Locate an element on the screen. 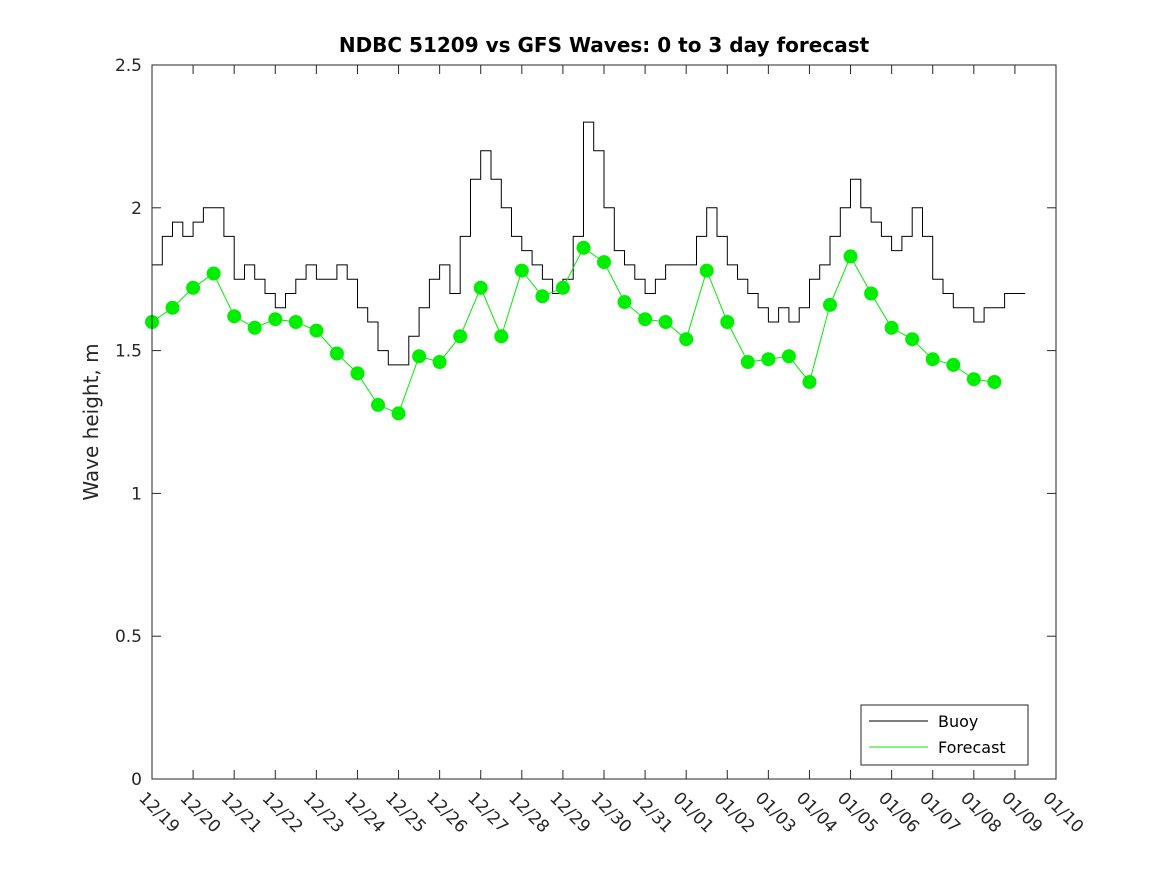 The height and width of the screenshot is (875, 1167). y-tick-label: 0.5 is located at coordinates (128, 637).